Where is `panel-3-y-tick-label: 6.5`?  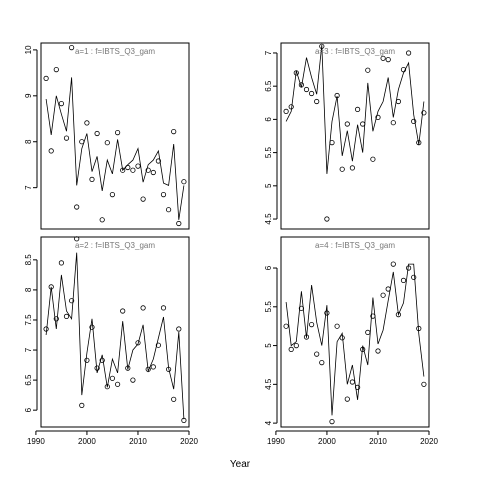
panel-3-y-tick-label: 6.5 is located at coordinates (28, 380).